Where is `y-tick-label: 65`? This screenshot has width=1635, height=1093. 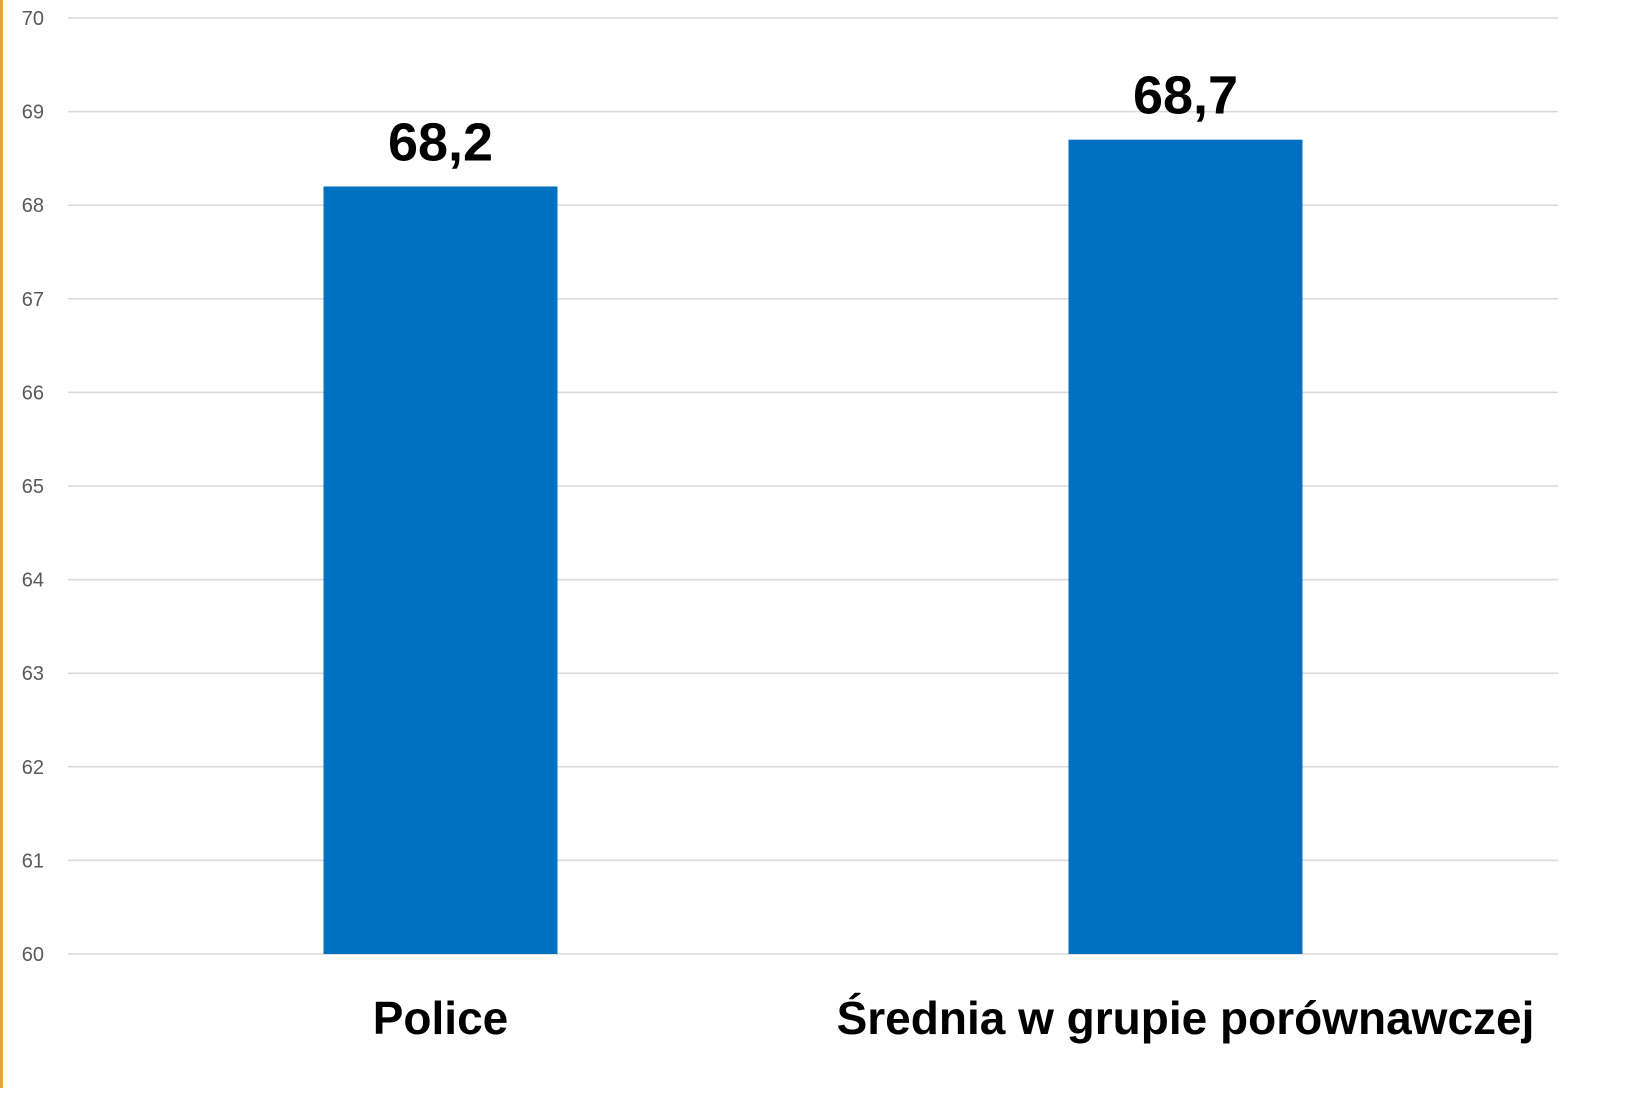 y-tick-label: 65 is located at coordinates (33, 487).